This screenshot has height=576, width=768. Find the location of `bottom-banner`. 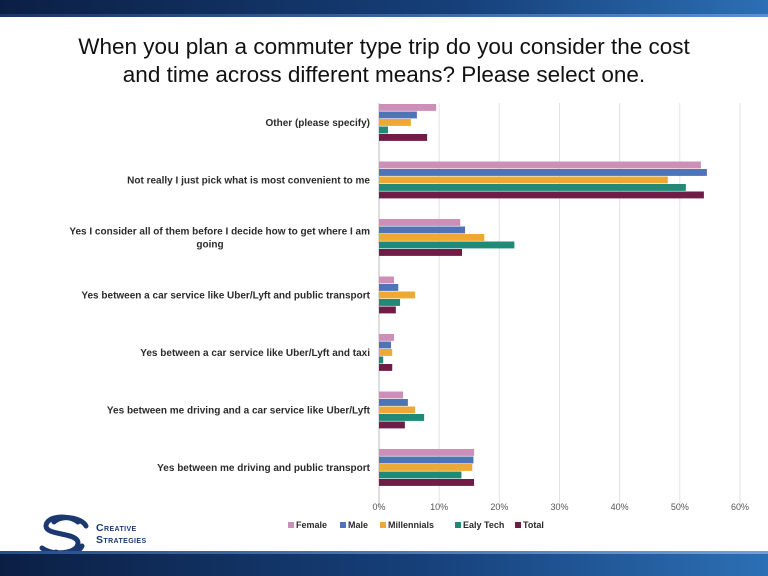

bottom-banner is located at coordinates (384, 563).